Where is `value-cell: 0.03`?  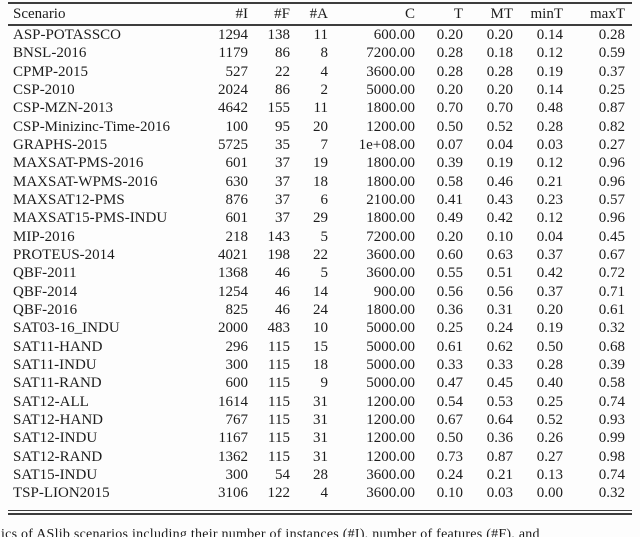 value-cell: 0.03 is located at coordinates (549, 144).